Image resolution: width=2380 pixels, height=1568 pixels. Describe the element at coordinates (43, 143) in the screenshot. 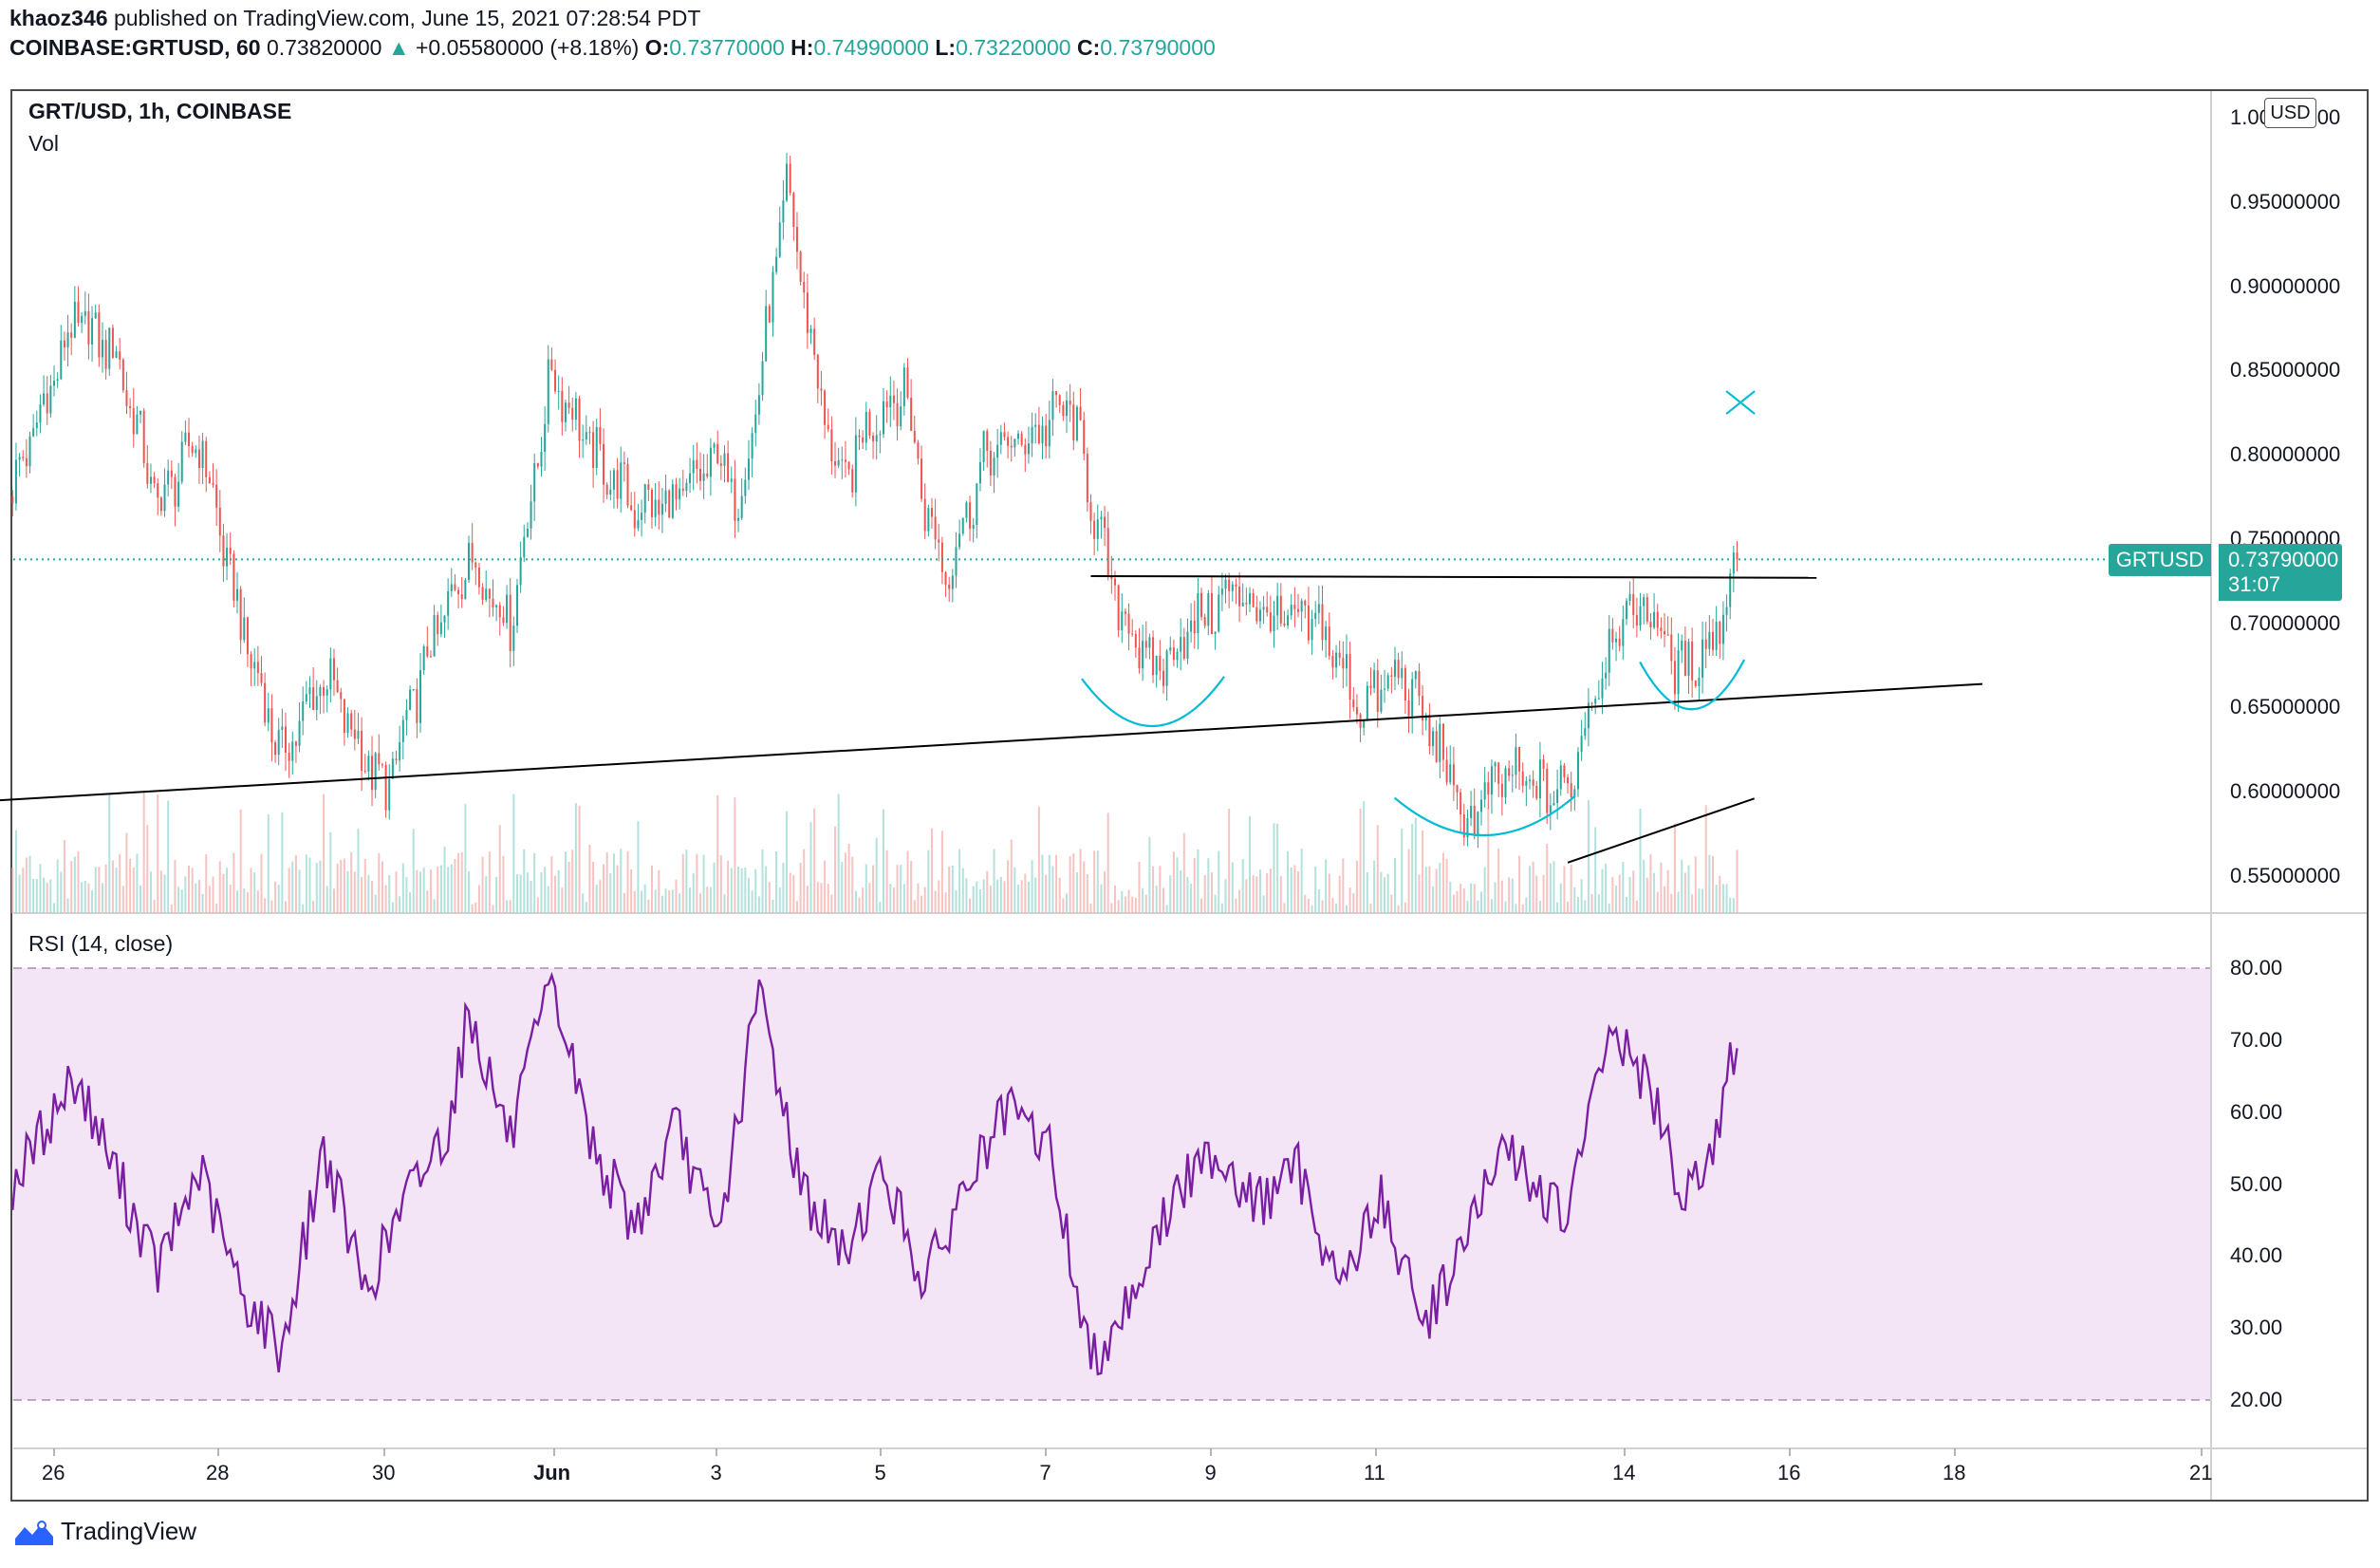

I see `volume-pane-title: Vol` at that location.